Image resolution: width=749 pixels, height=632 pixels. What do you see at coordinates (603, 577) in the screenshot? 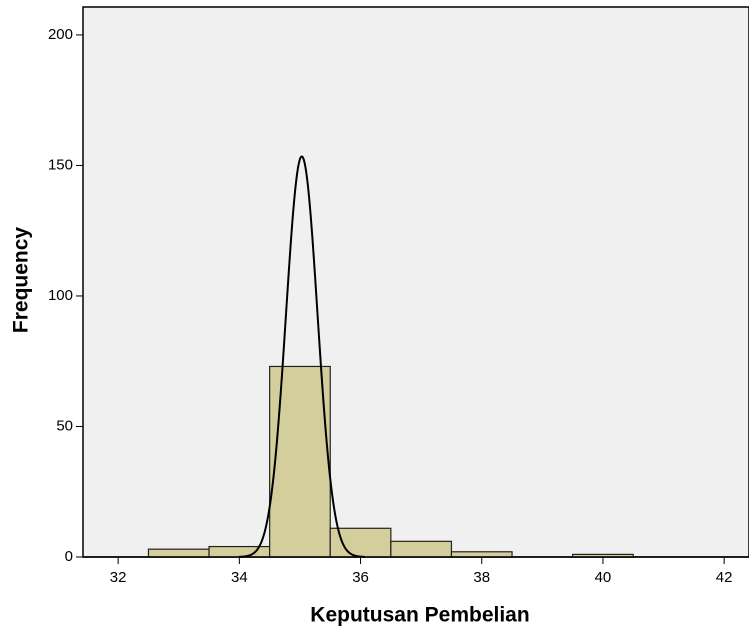
I see `x-tick-label: 40` at bounding box center [603, 577].